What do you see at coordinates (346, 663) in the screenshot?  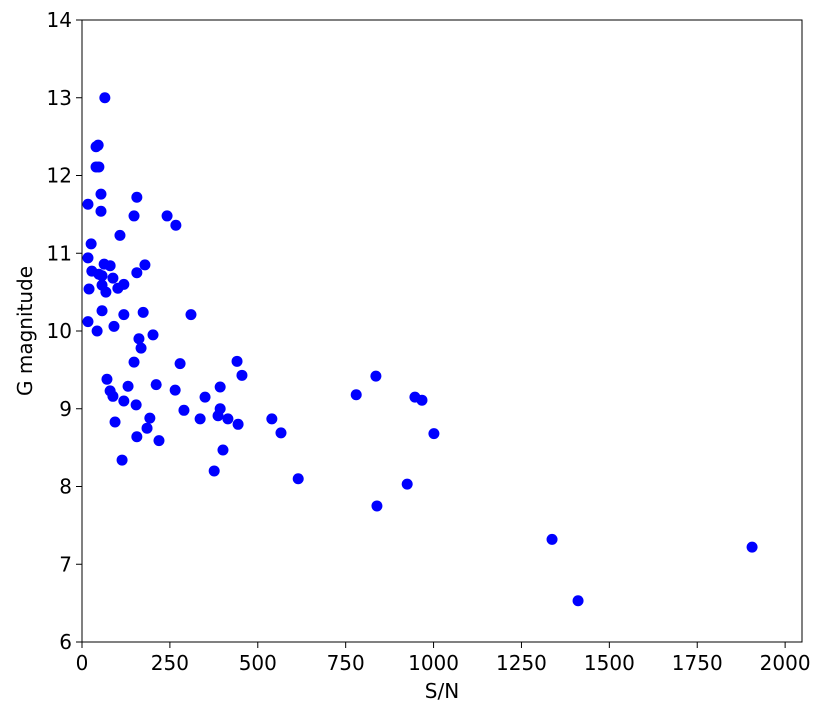 I see `x-tick-label: 750` at bounding box center [346, 663].